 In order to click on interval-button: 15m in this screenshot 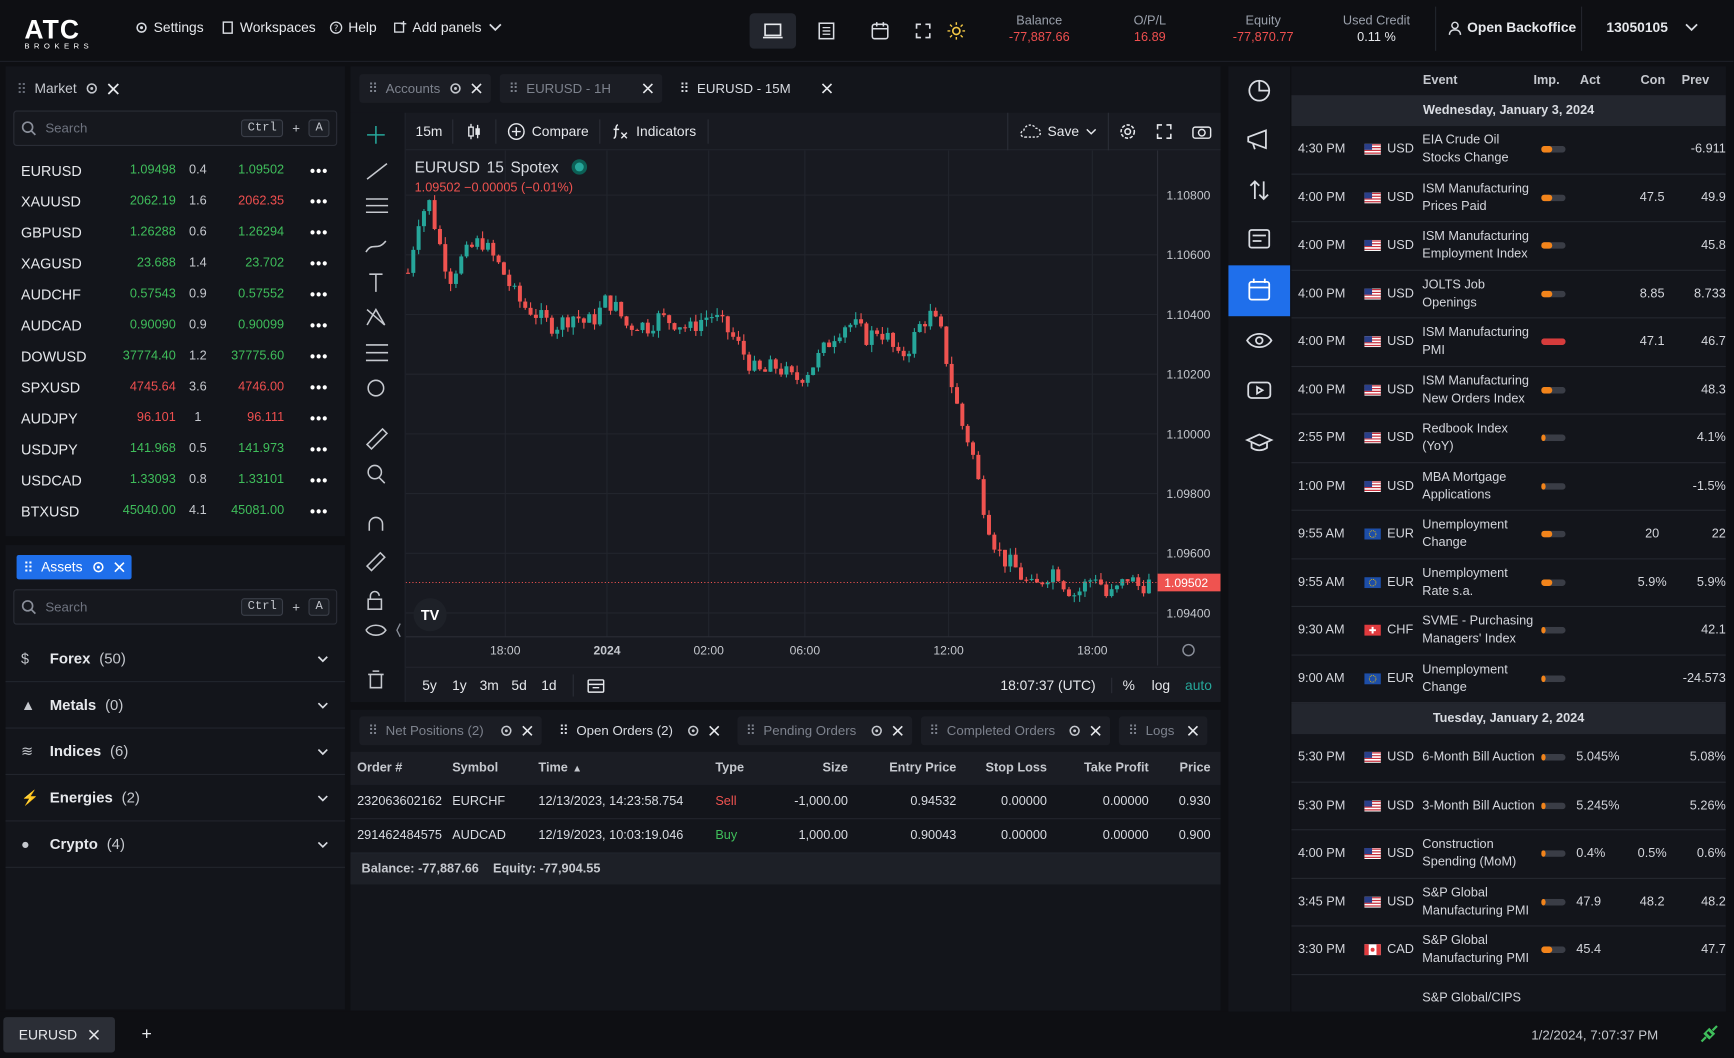, I will do `click(429, 131)`.